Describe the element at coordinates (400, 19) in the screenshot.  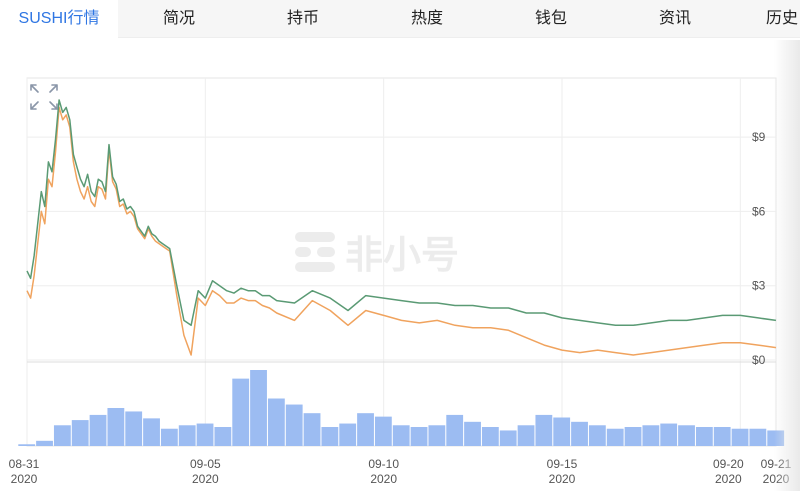
I see `tab-bar: SUSHI行情 简况 持币 热度 钱包 资讯 历史` at that location.